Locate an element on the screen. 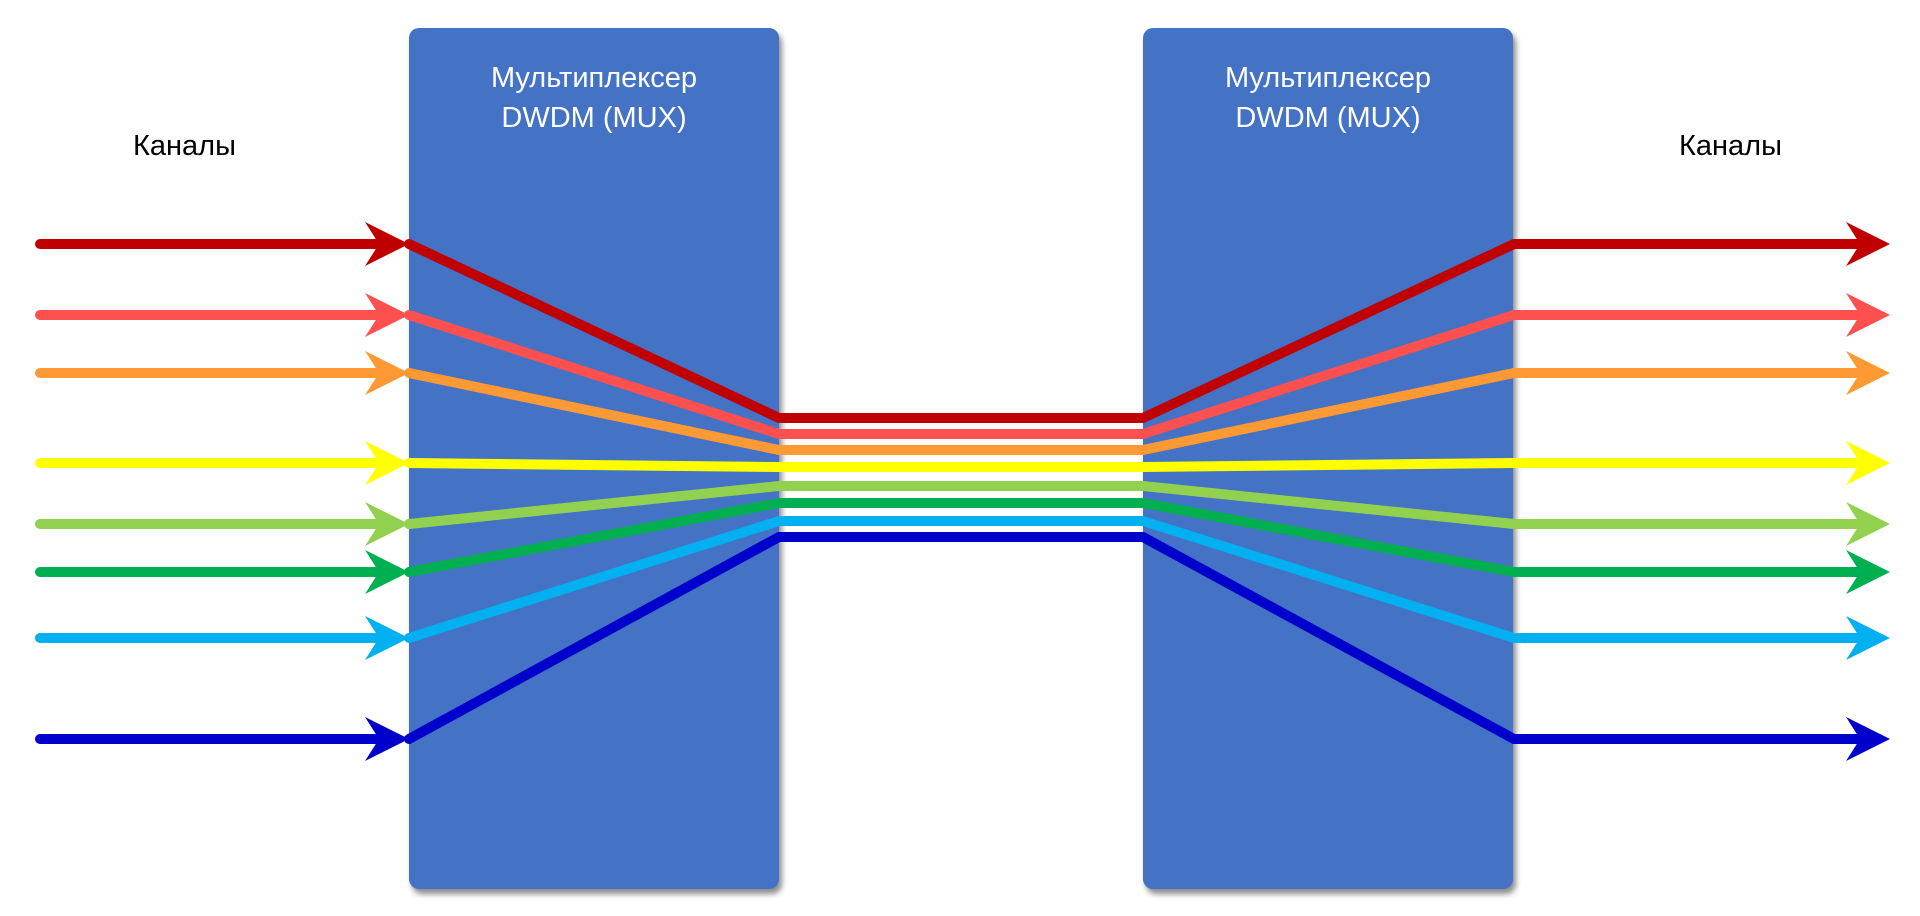 The height and width of the screenshot is (916, 1920). right-multiplexer-title: Мультиплексер DWDM (MUX) is located at coordinates (1328, 98).